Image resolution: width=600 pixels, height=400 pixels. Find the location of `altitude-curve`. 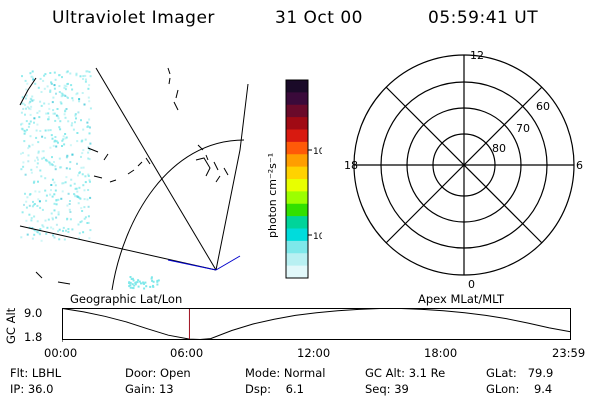

altitude-curve is located at coordinates (316, 324).